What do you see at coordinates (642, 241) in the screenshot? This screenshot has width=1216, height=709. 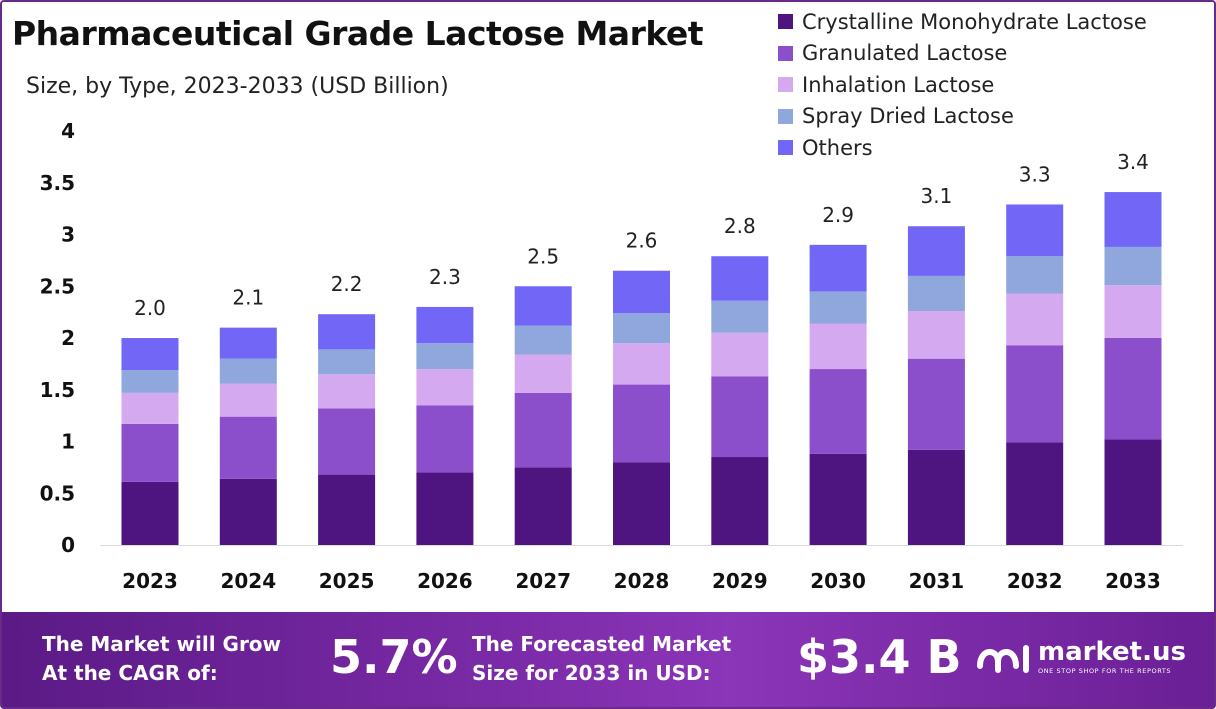 I see `bar-total-label: 2.6` at bounding box center [642, 241].